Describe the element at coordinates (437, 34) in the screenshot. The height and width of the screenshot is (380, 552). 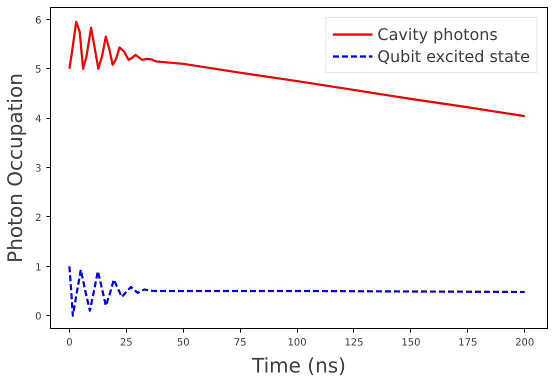
I see `legend-label: Cavity photons` at that location.